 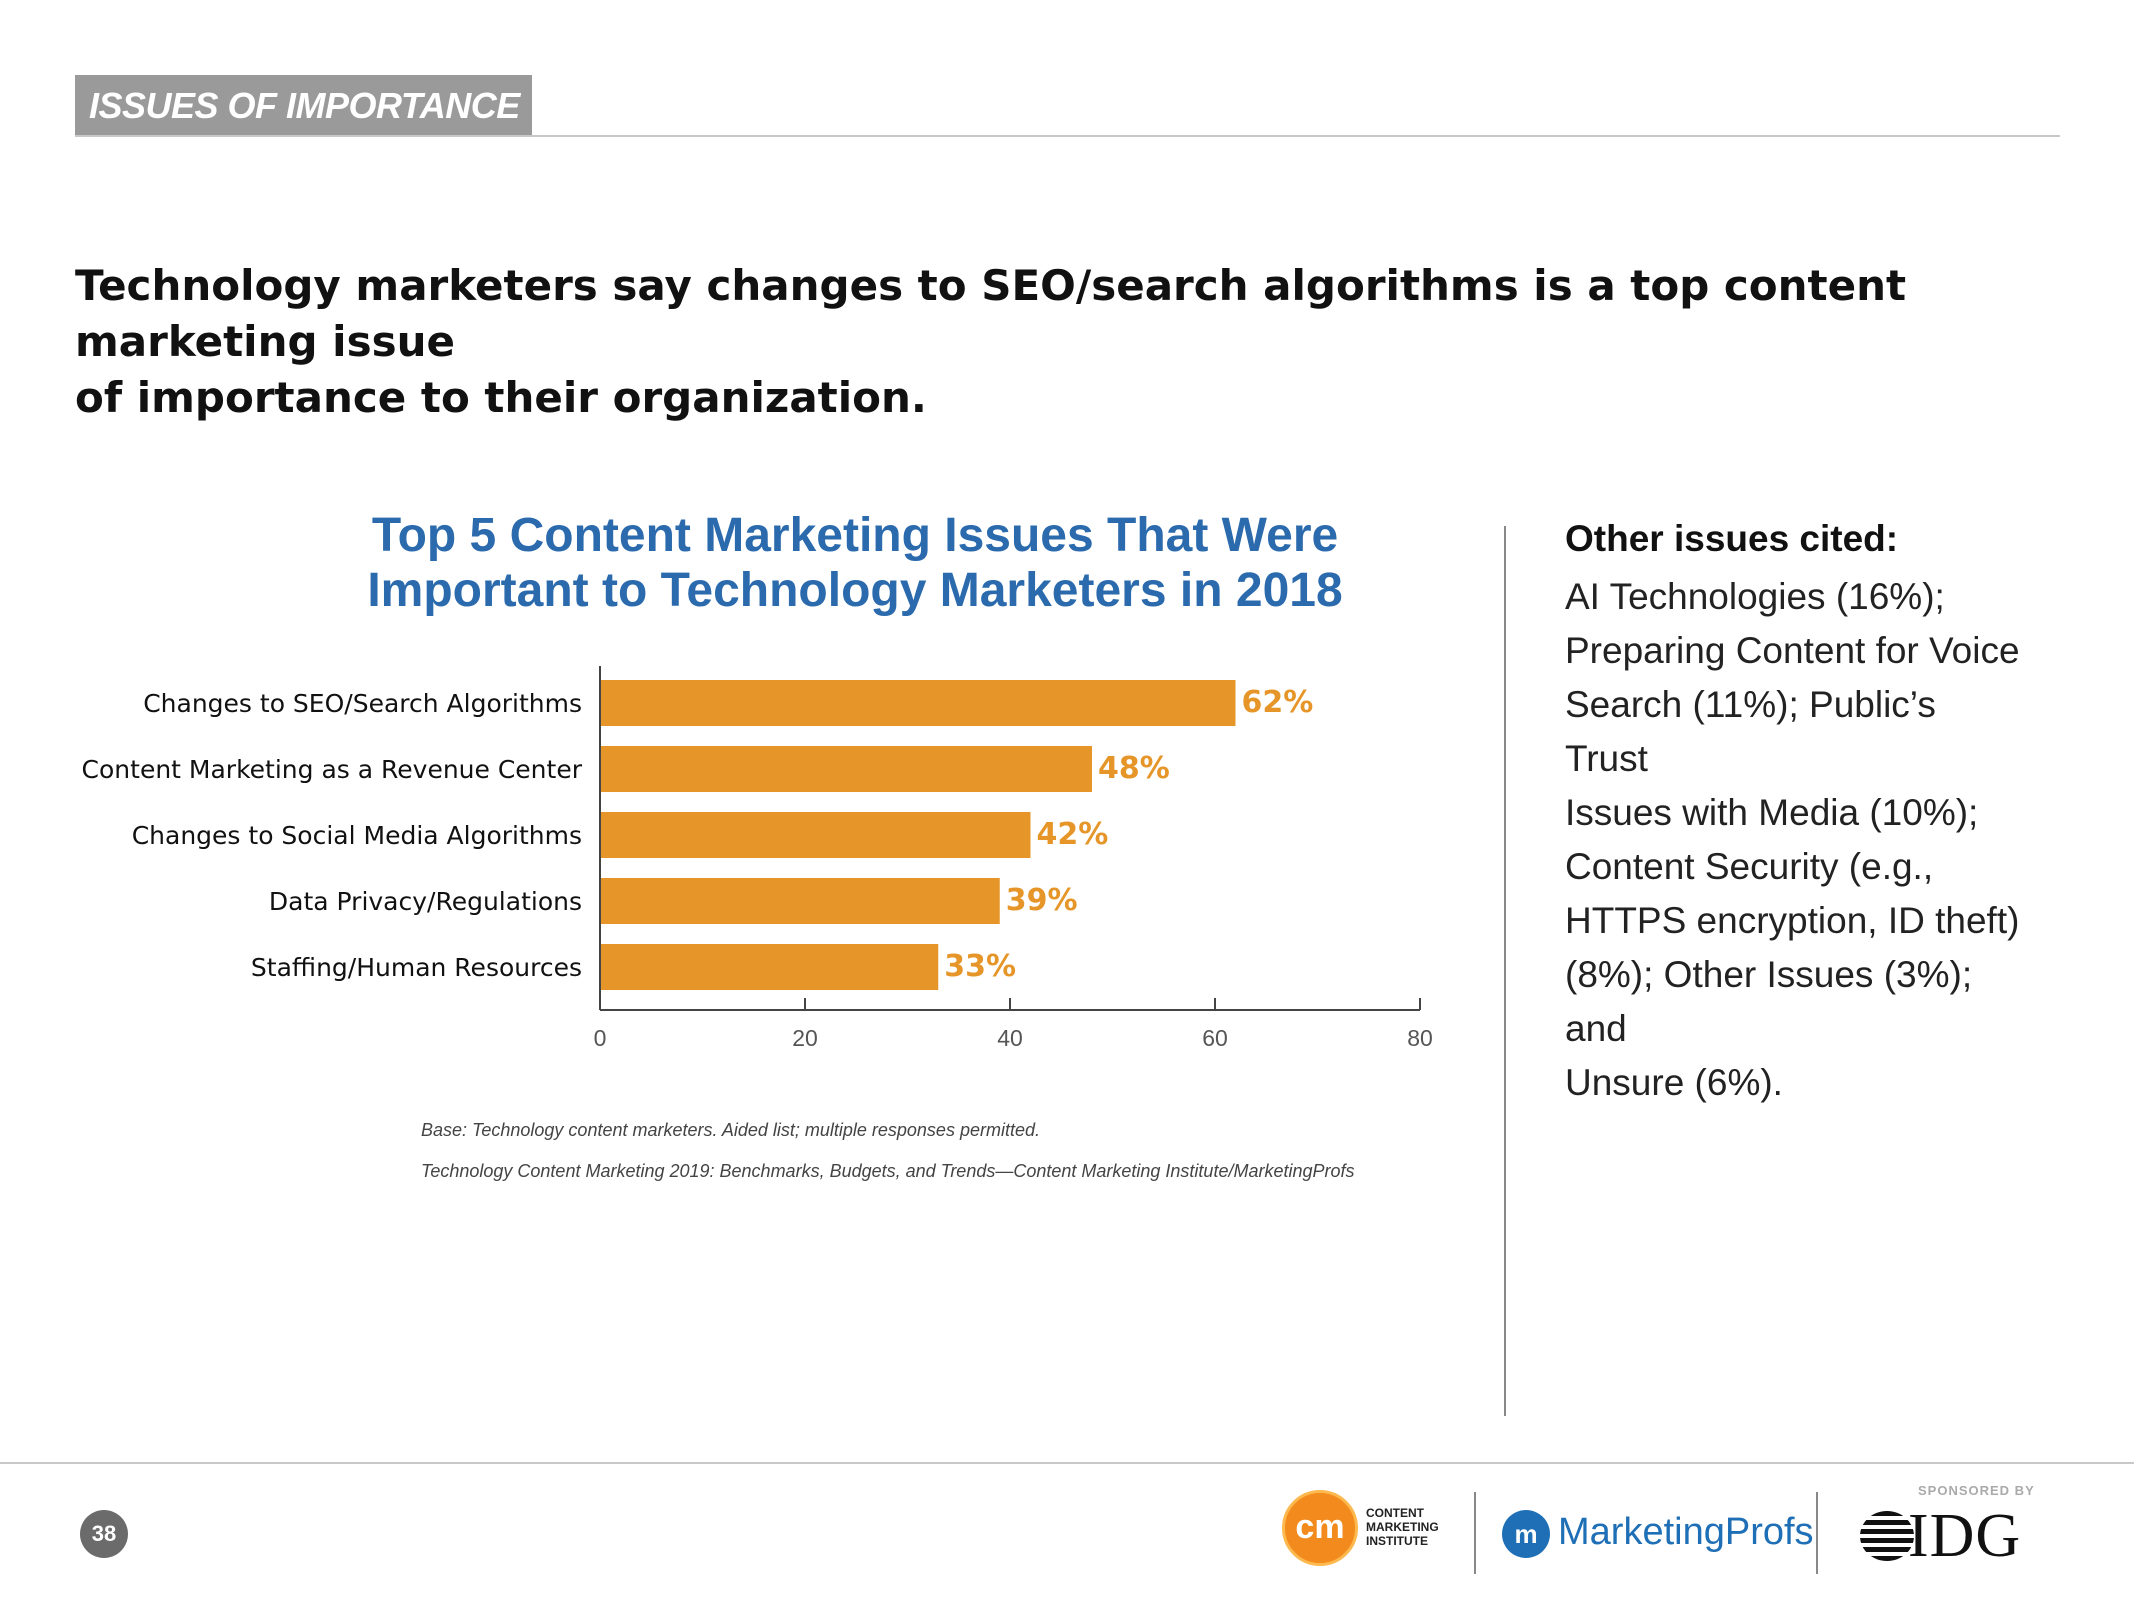 I want to click on cmi-line: INSTITUTE, so click(x=1397, y=1541).